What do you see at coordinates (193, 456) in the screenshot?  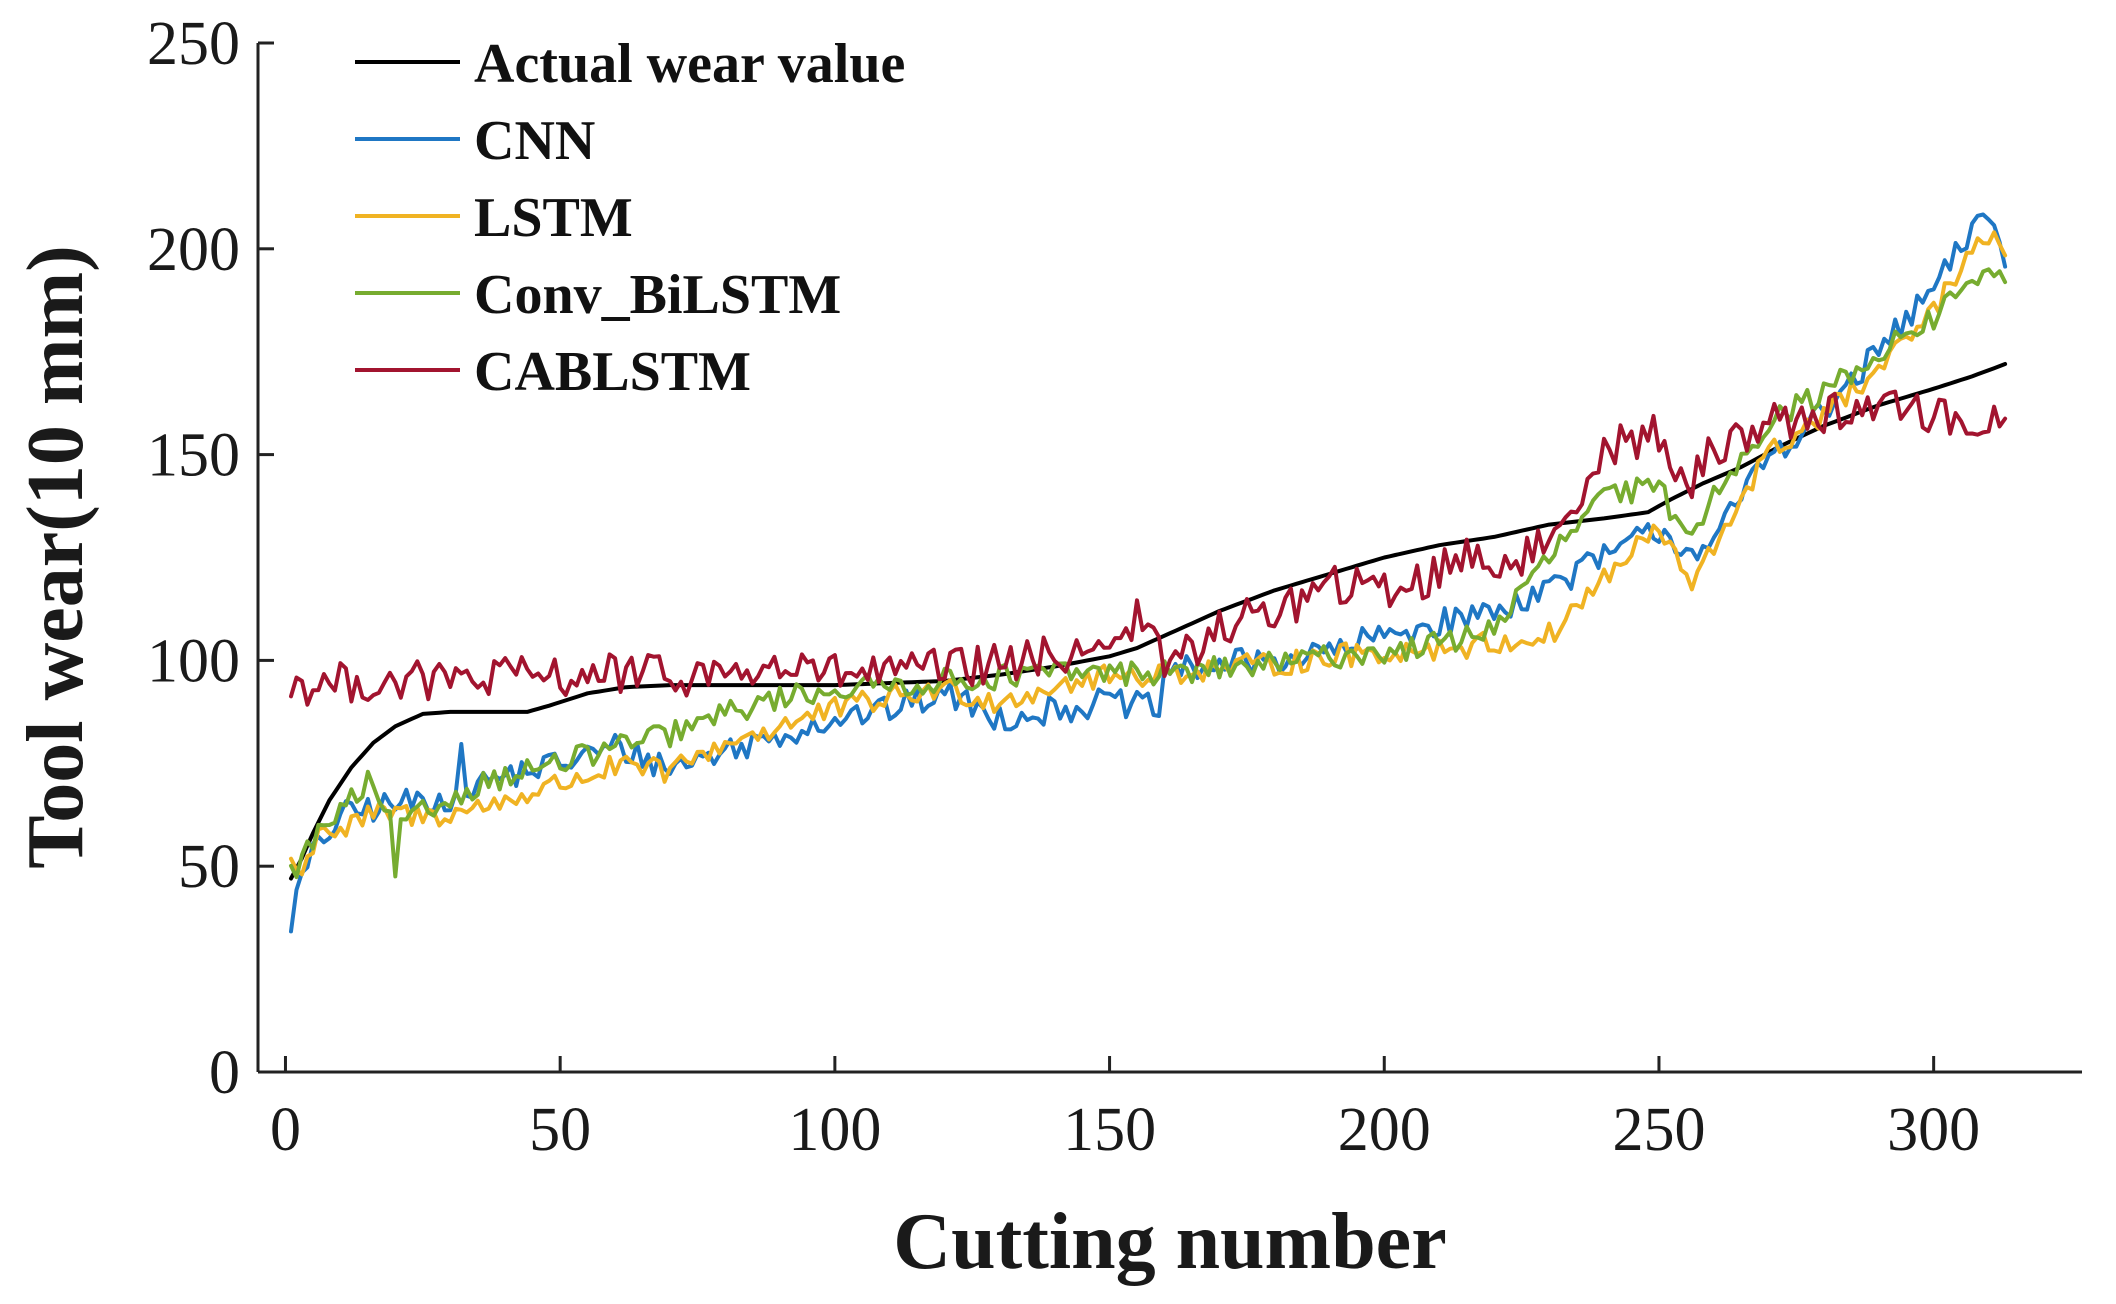 I see `y-tick-label-150: 150` at bounding box center [193, 456].